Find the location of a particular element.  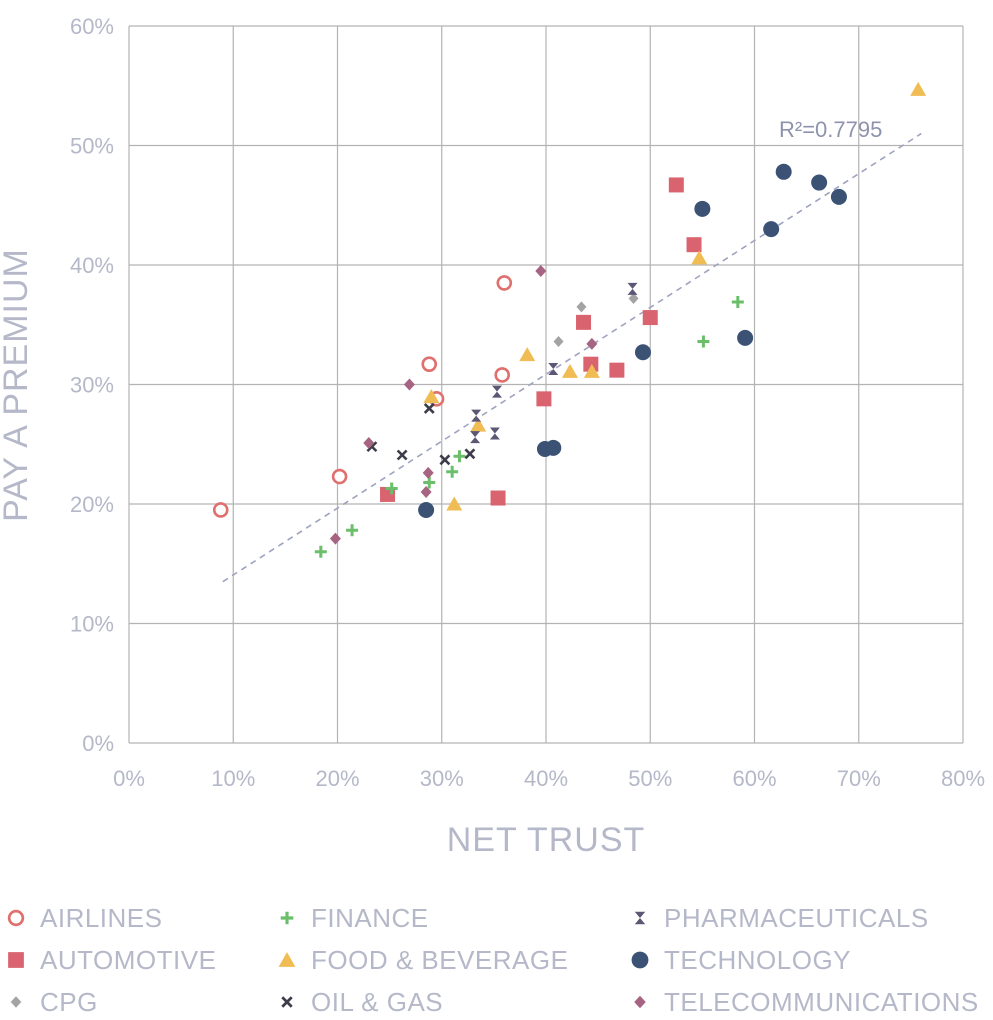

legend-item-pharmaceuticals: PHARMACEUTICALS is located at coordinates (778, 918).